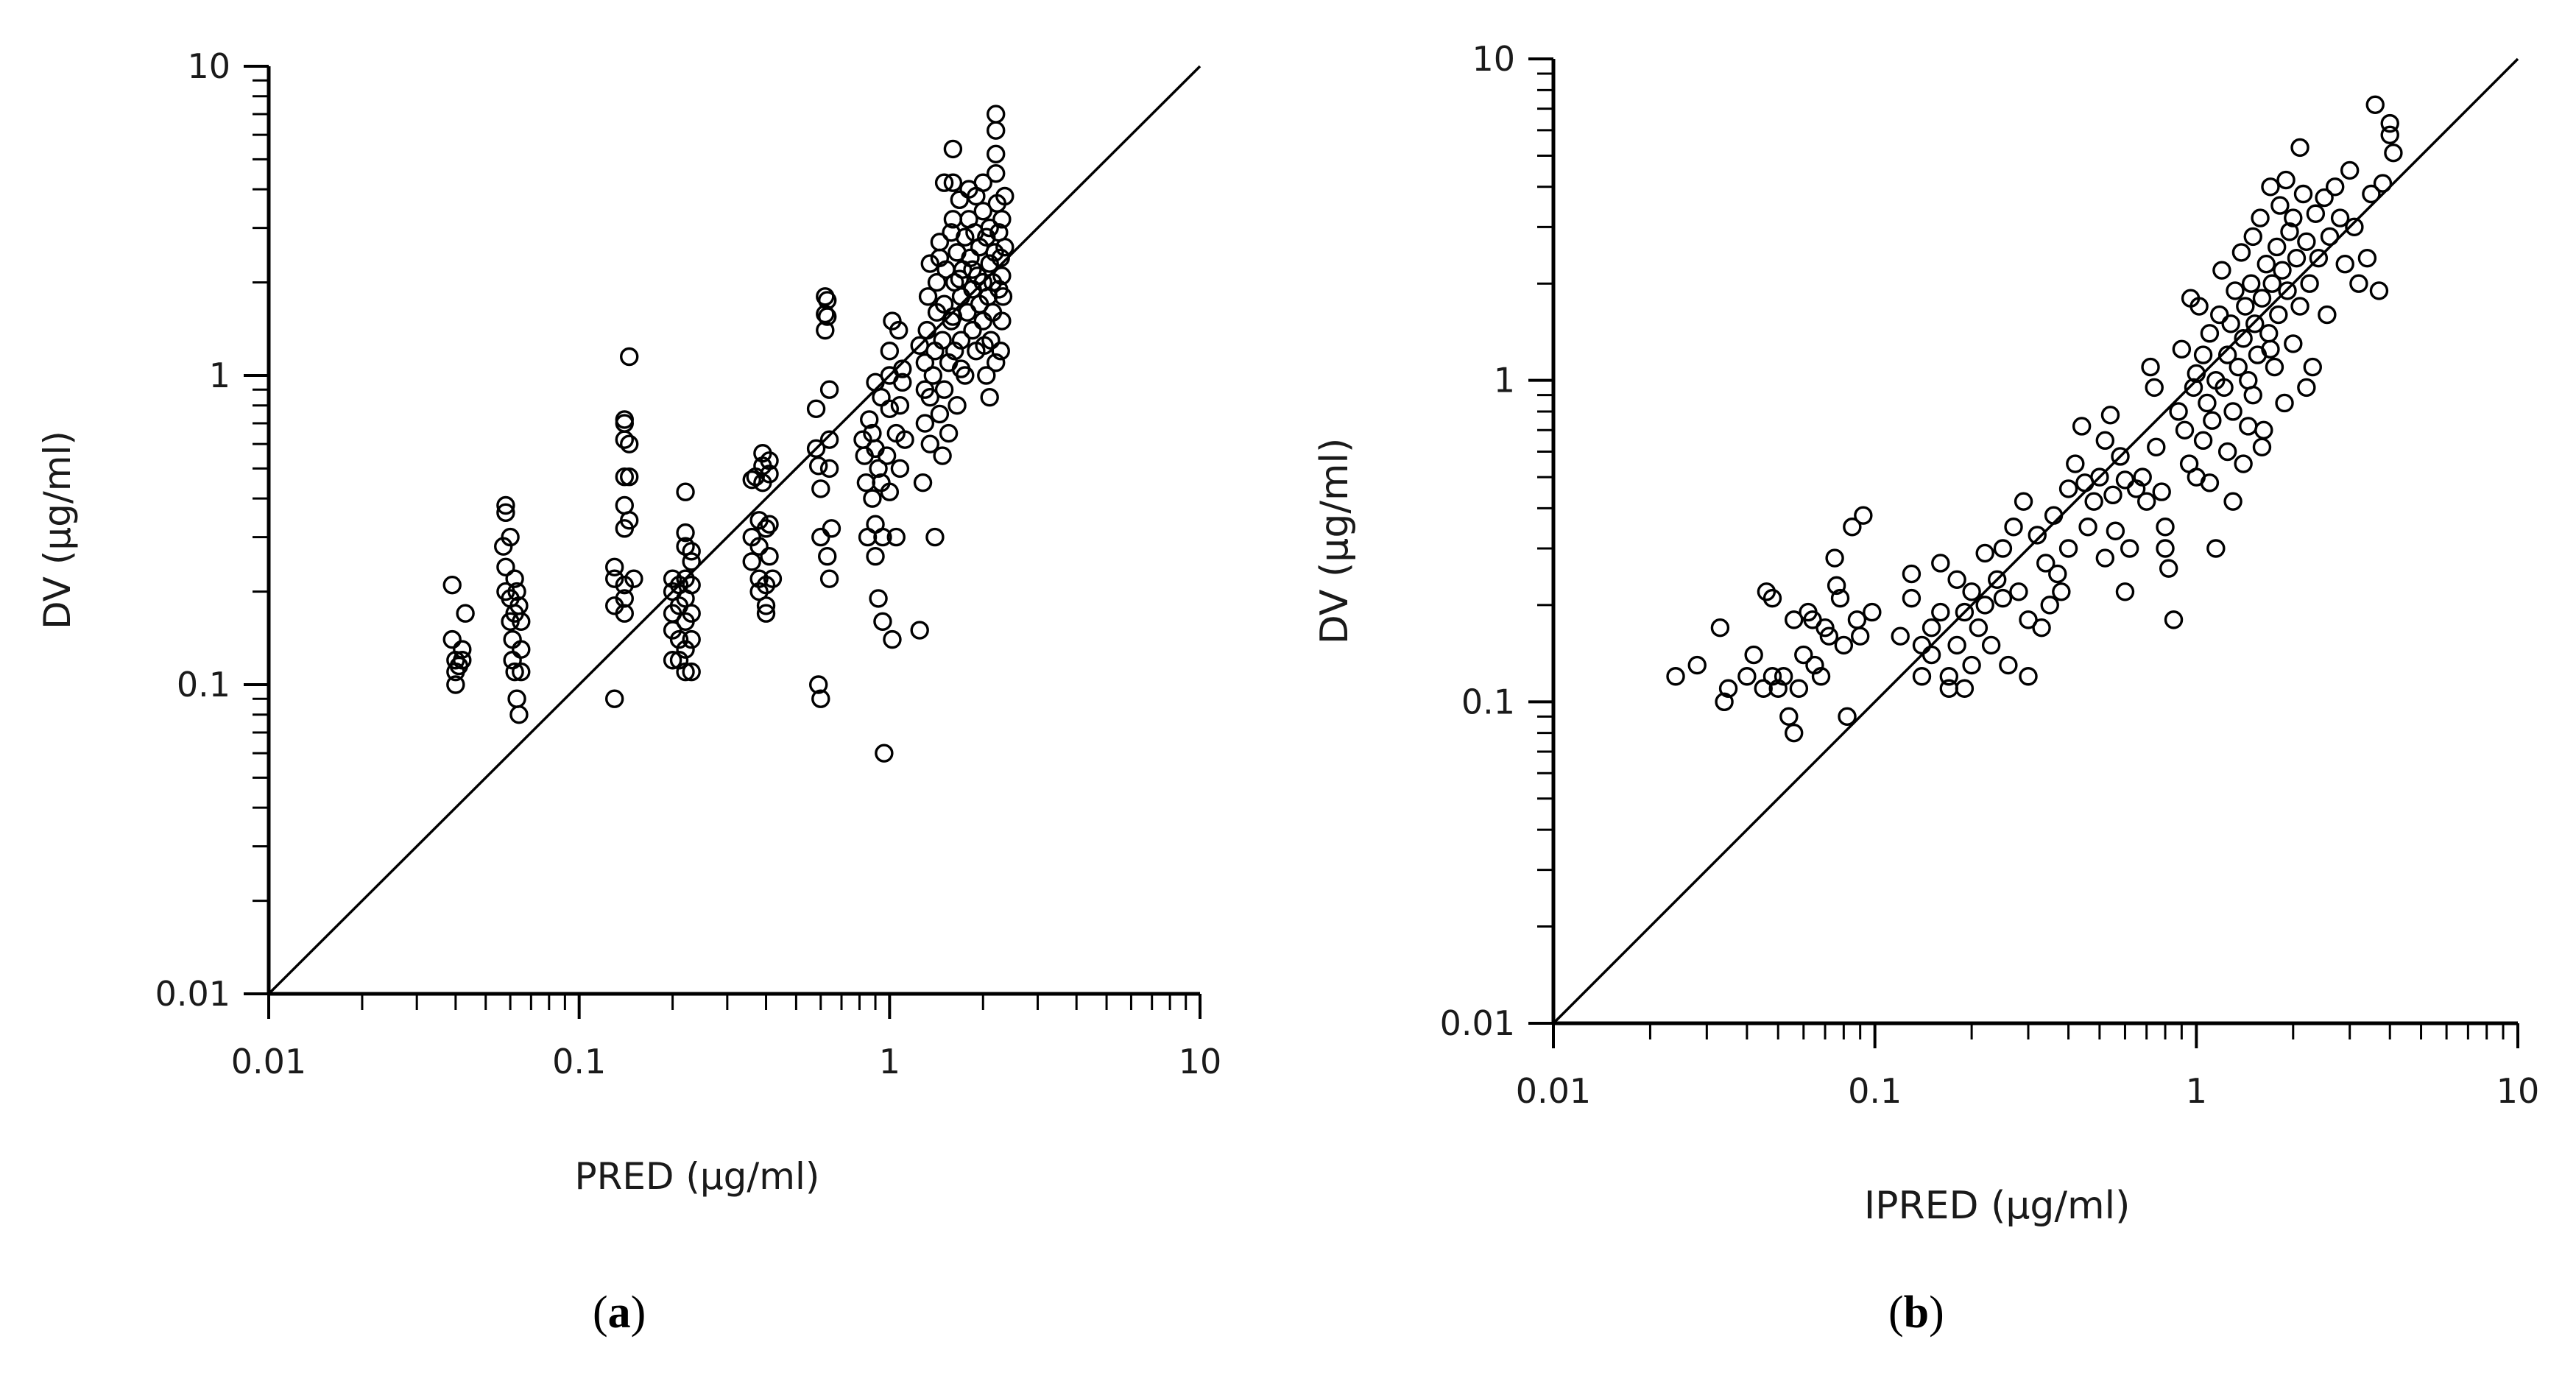 This screenshot has width=2576, height=1384. I want to click on y-tick-label-a: 10, so click(208, 66).